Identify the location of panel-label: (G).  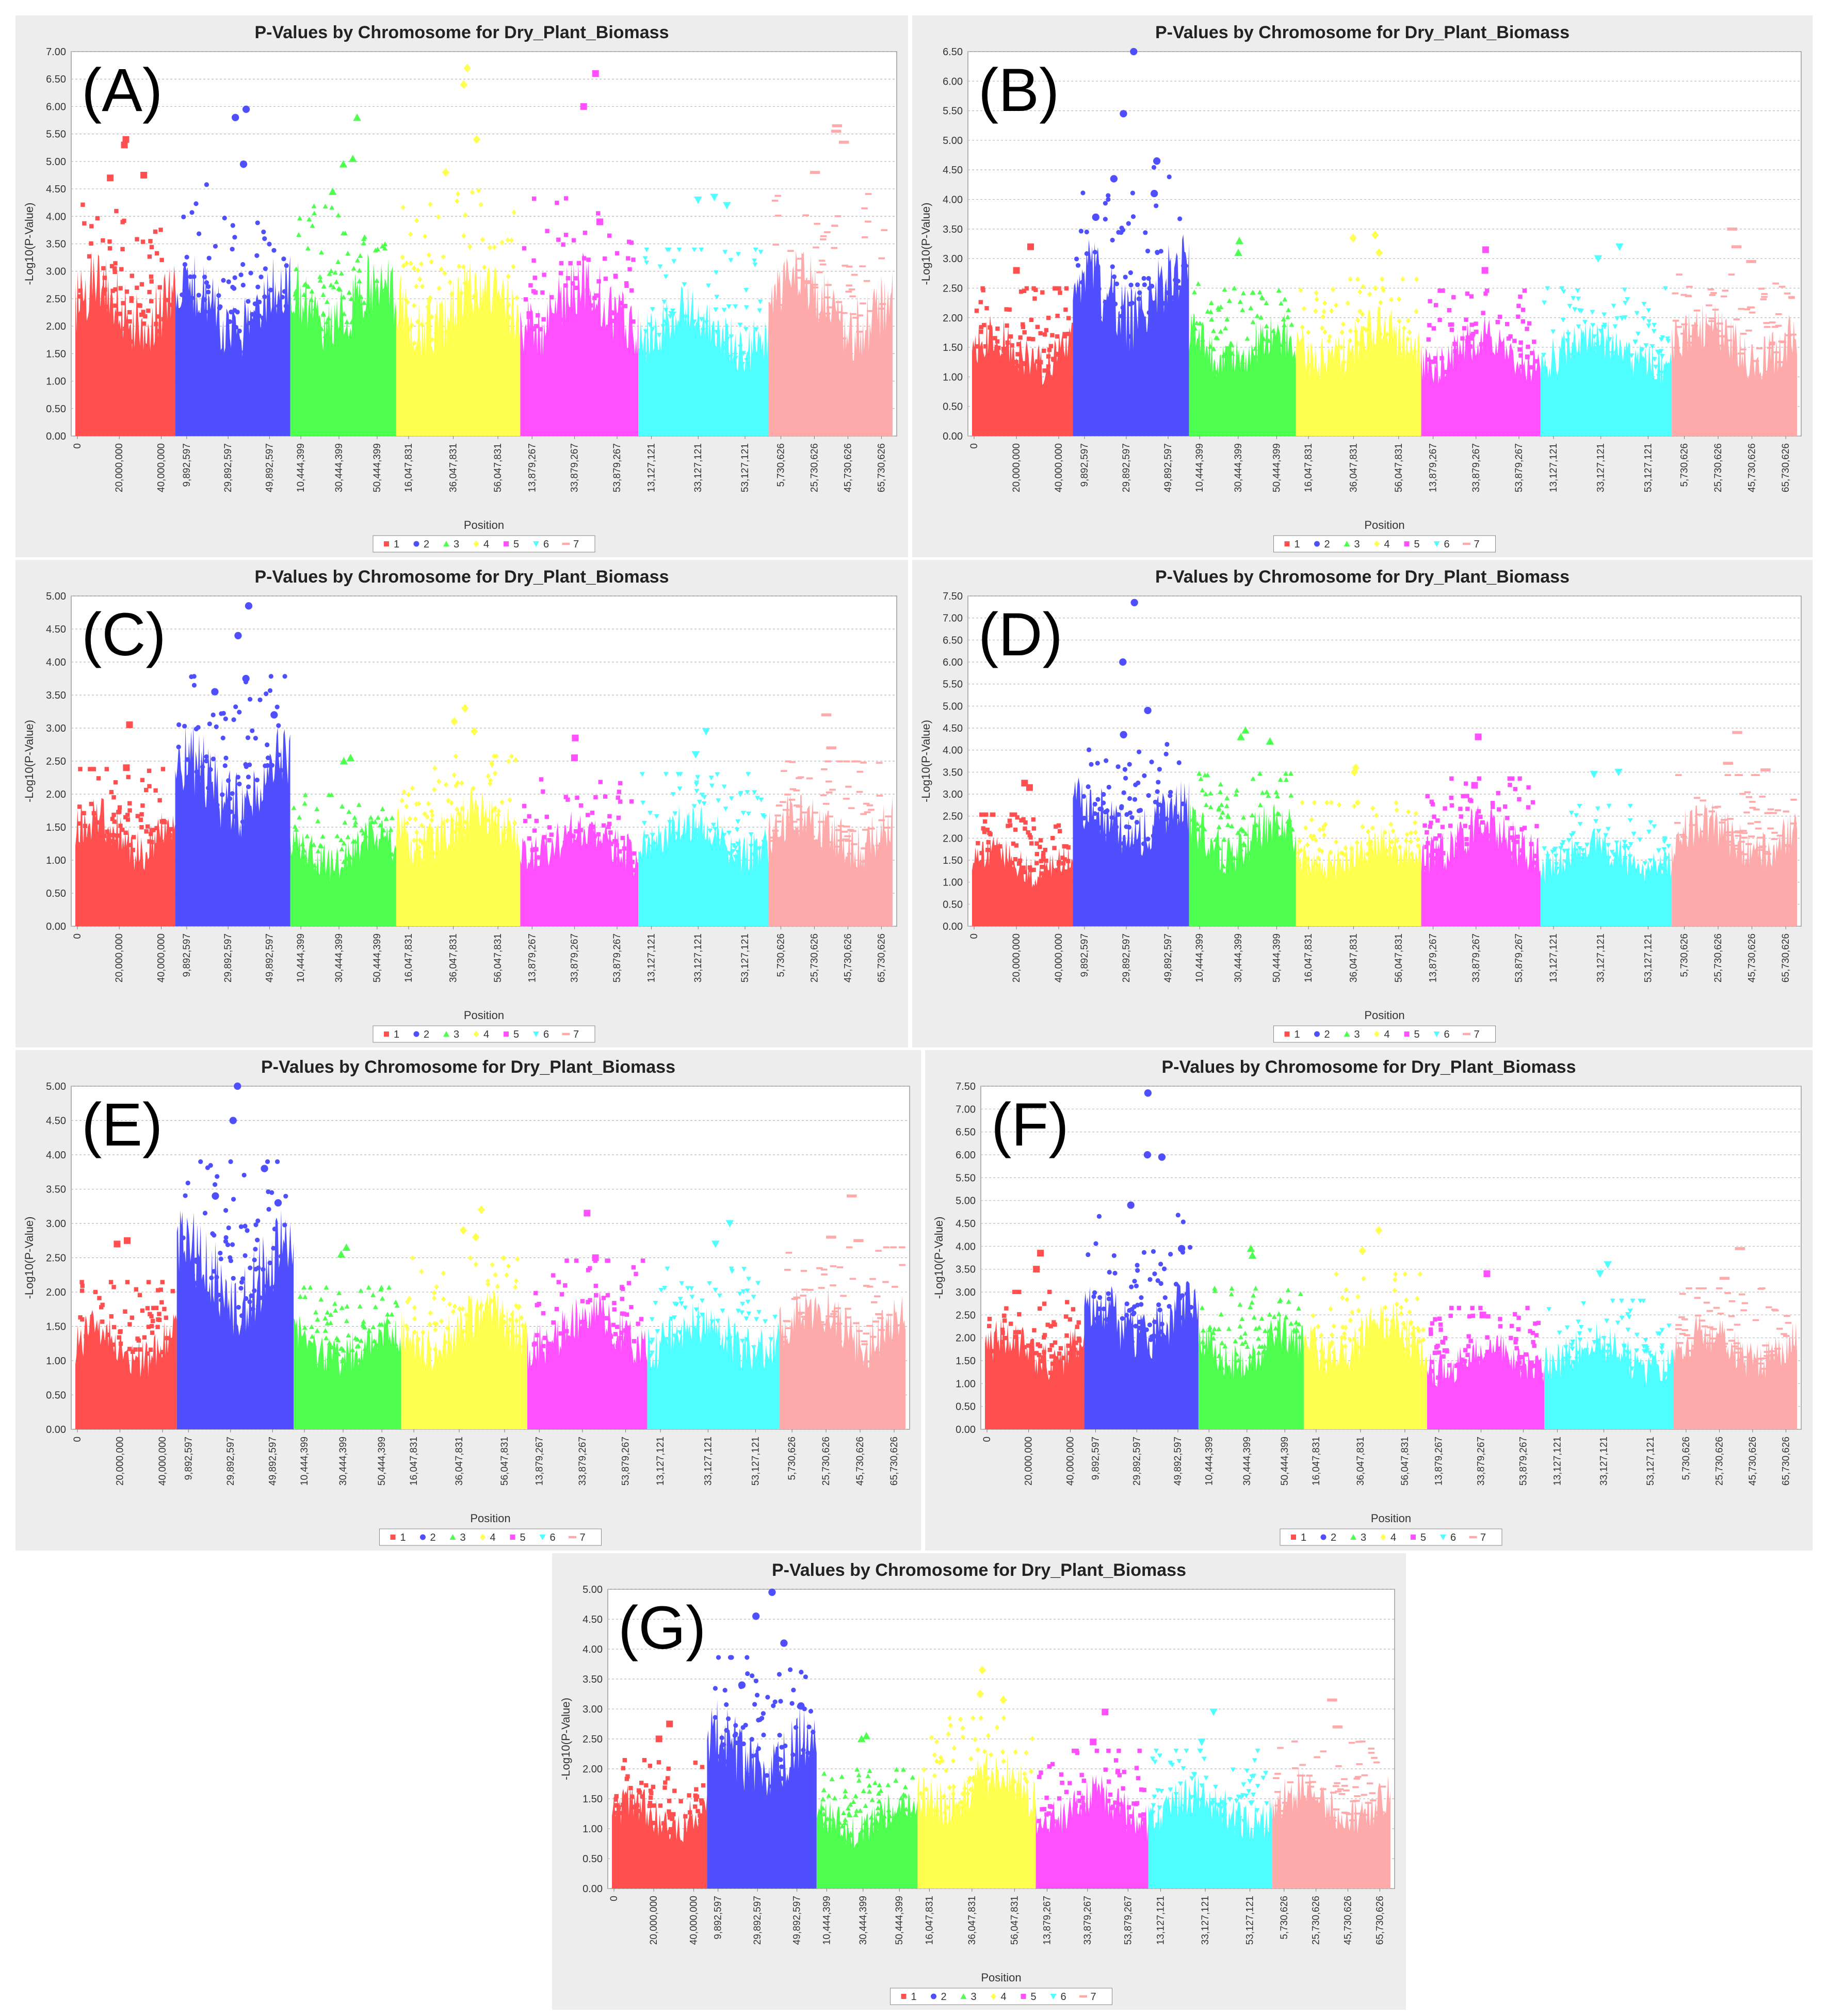
(662, 1628).